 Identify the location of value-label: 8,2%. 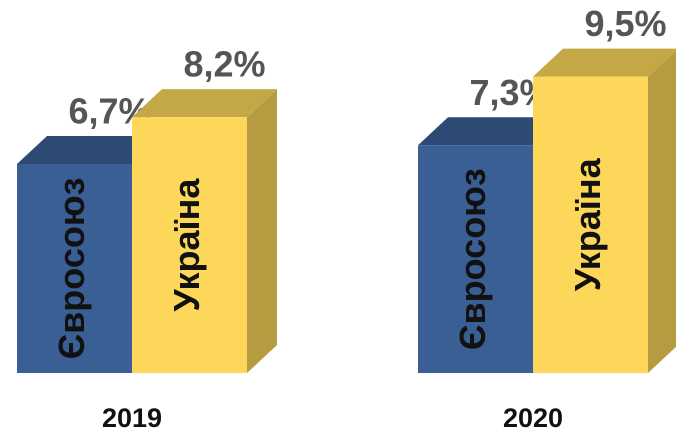
(224, 64).